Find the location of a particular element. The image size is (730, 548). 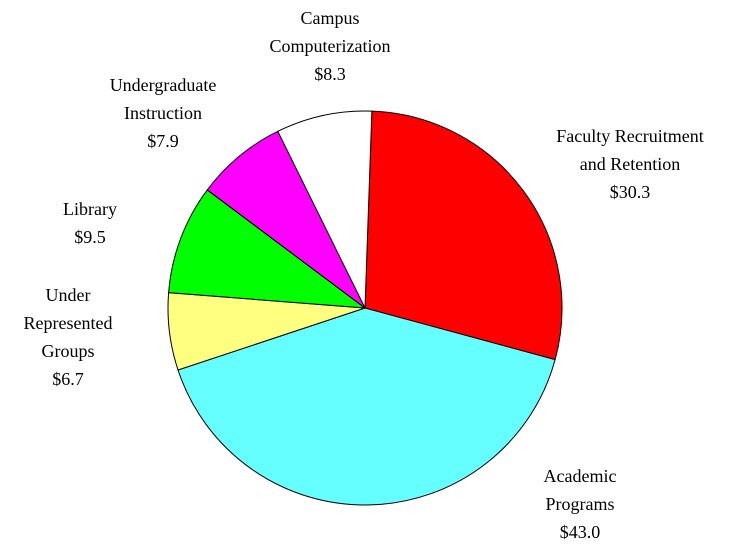

slice-label: Groups is located at coordinates (68, 351).